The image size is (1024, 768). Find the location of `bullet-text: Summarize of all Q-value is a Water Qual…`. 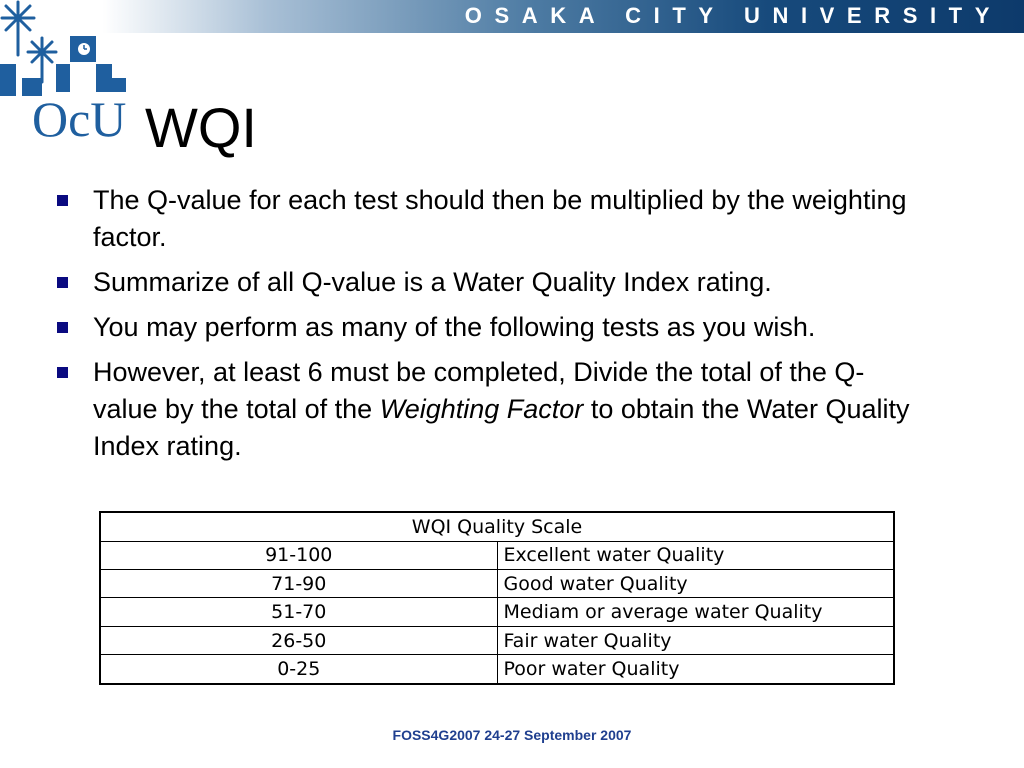

bullet-text: Summarize of all Q-value is a Water Qual… is located at coordinates (432, 282).